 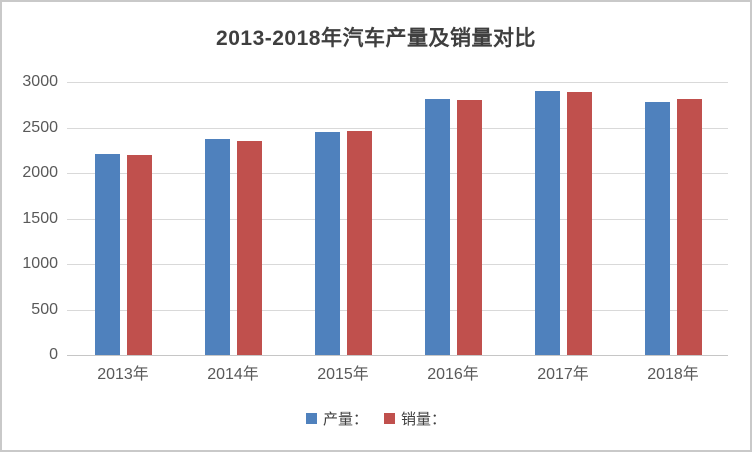 I want to click on x-tick-label: 2014年, so click(x=233, y=374).